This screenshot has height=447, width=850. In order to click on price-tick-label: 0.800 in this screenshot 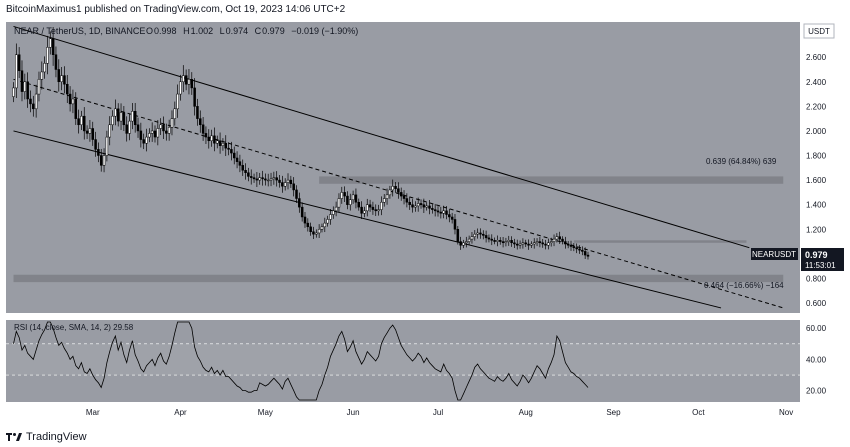, I will do `click(816, 278)`.